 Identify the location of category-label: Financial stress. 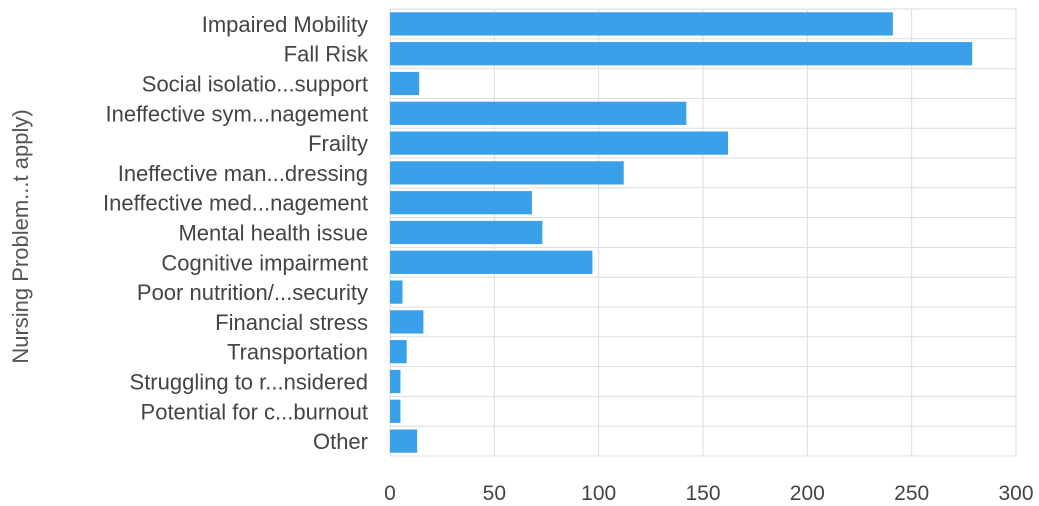
(291, 322).